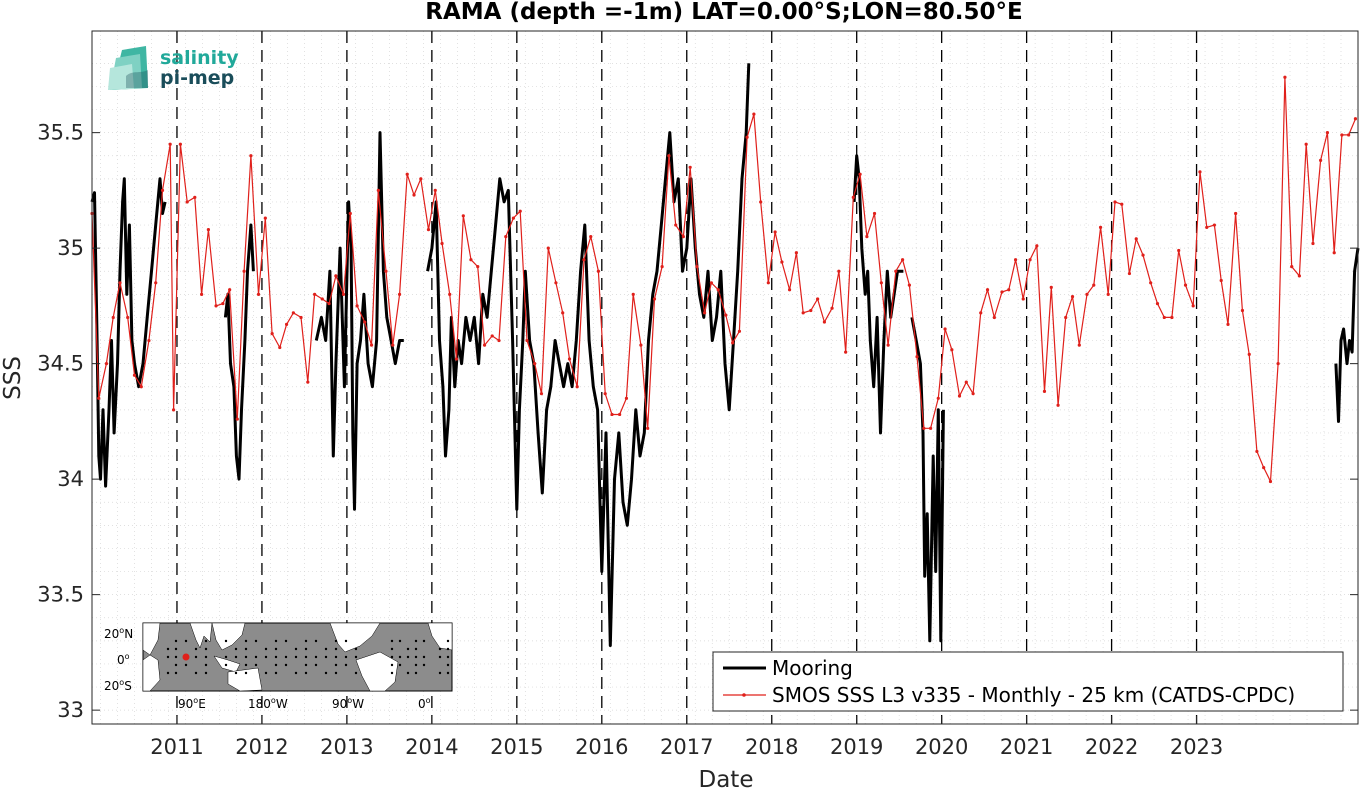 The image size is (1360, 790). I want to click on logo-line1: salinity, so click(199, 58).